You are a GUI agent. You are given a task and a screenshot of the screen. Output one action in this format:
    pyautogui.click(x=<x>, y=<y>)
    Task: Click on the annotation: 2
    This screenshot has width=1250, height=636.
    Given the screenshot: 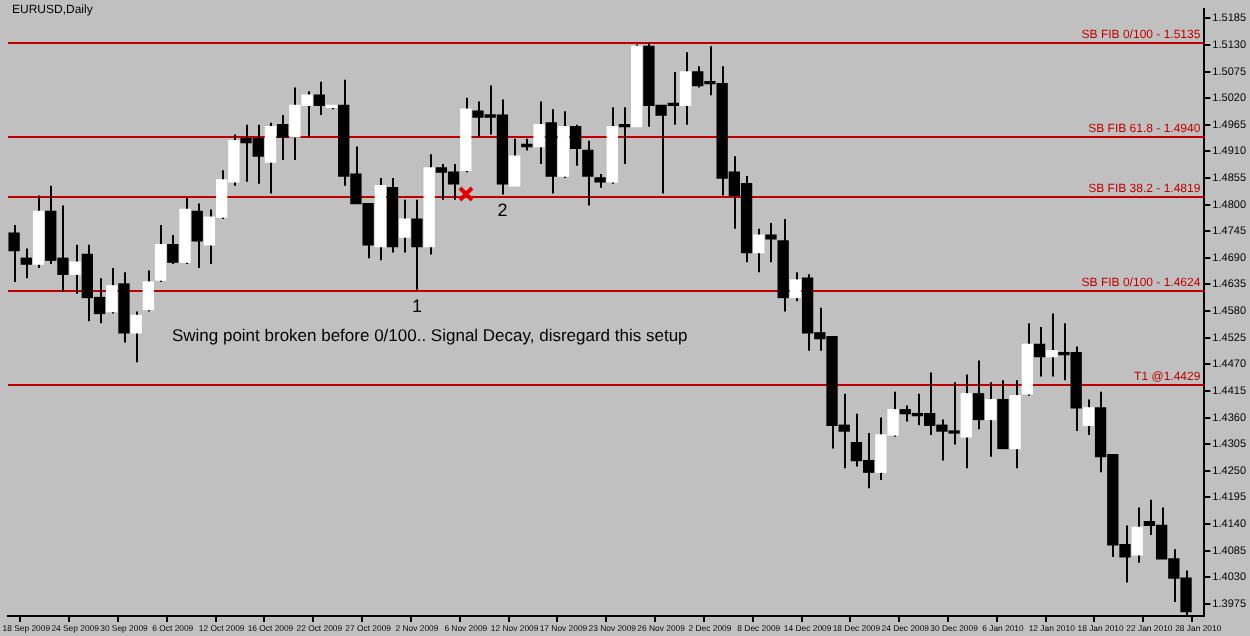 What is the action you would take?
    pyautogui.click(x=502, y=210)
    